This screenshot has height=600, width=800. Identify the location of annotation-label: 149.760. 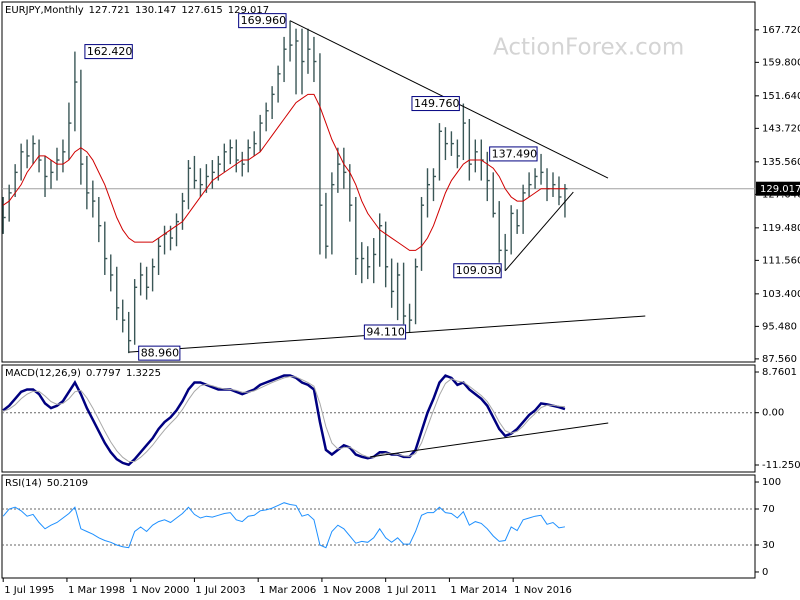
(437, 103).